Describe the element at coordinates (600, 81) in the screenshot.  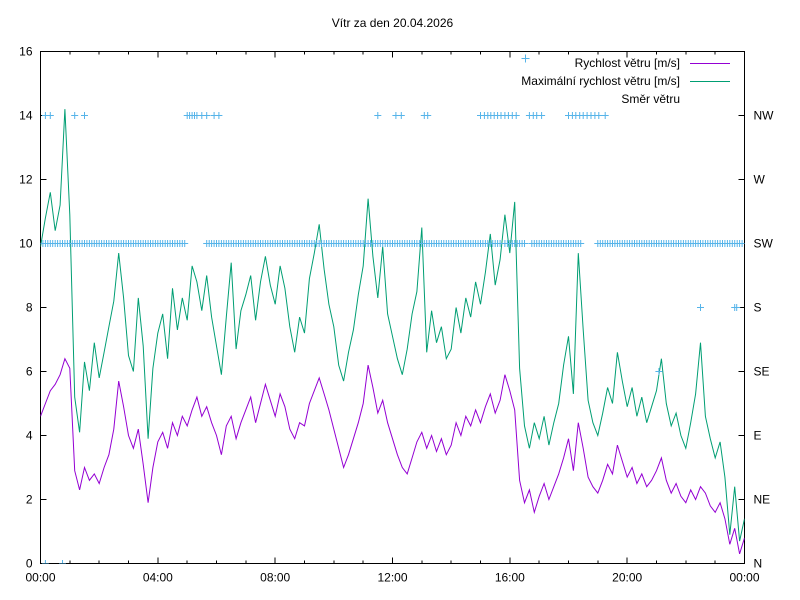
I see `legend-label: Maximální rychlost větru [m/s]` at that location.